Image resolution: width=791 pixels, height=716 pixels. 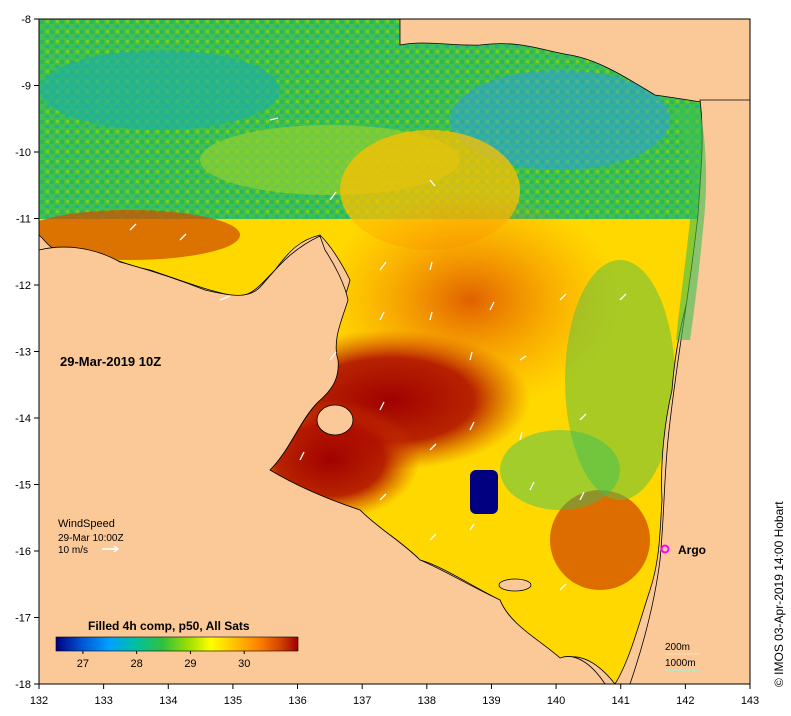 I want to click on wind-legend-scale: 10 m/s, so click(x=73, y=550).